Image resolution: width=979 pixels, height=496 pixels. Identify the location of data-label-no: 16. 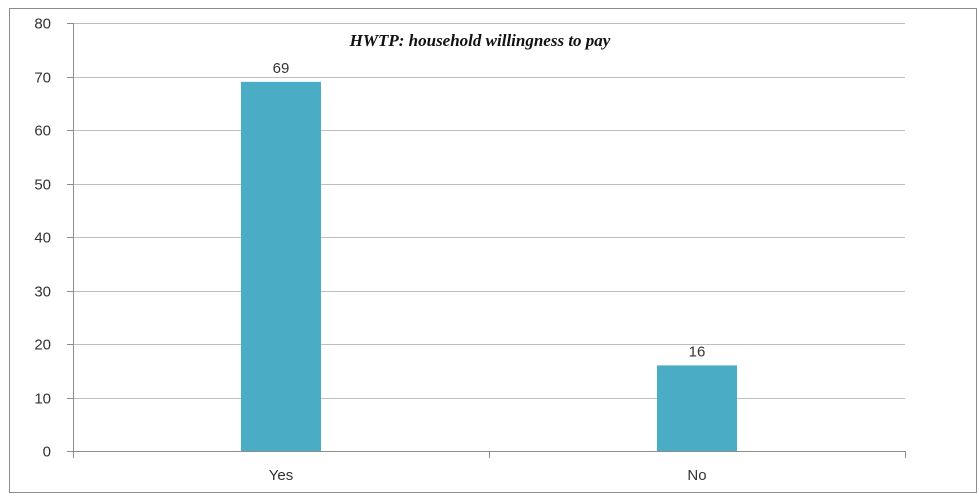
(697, 351).